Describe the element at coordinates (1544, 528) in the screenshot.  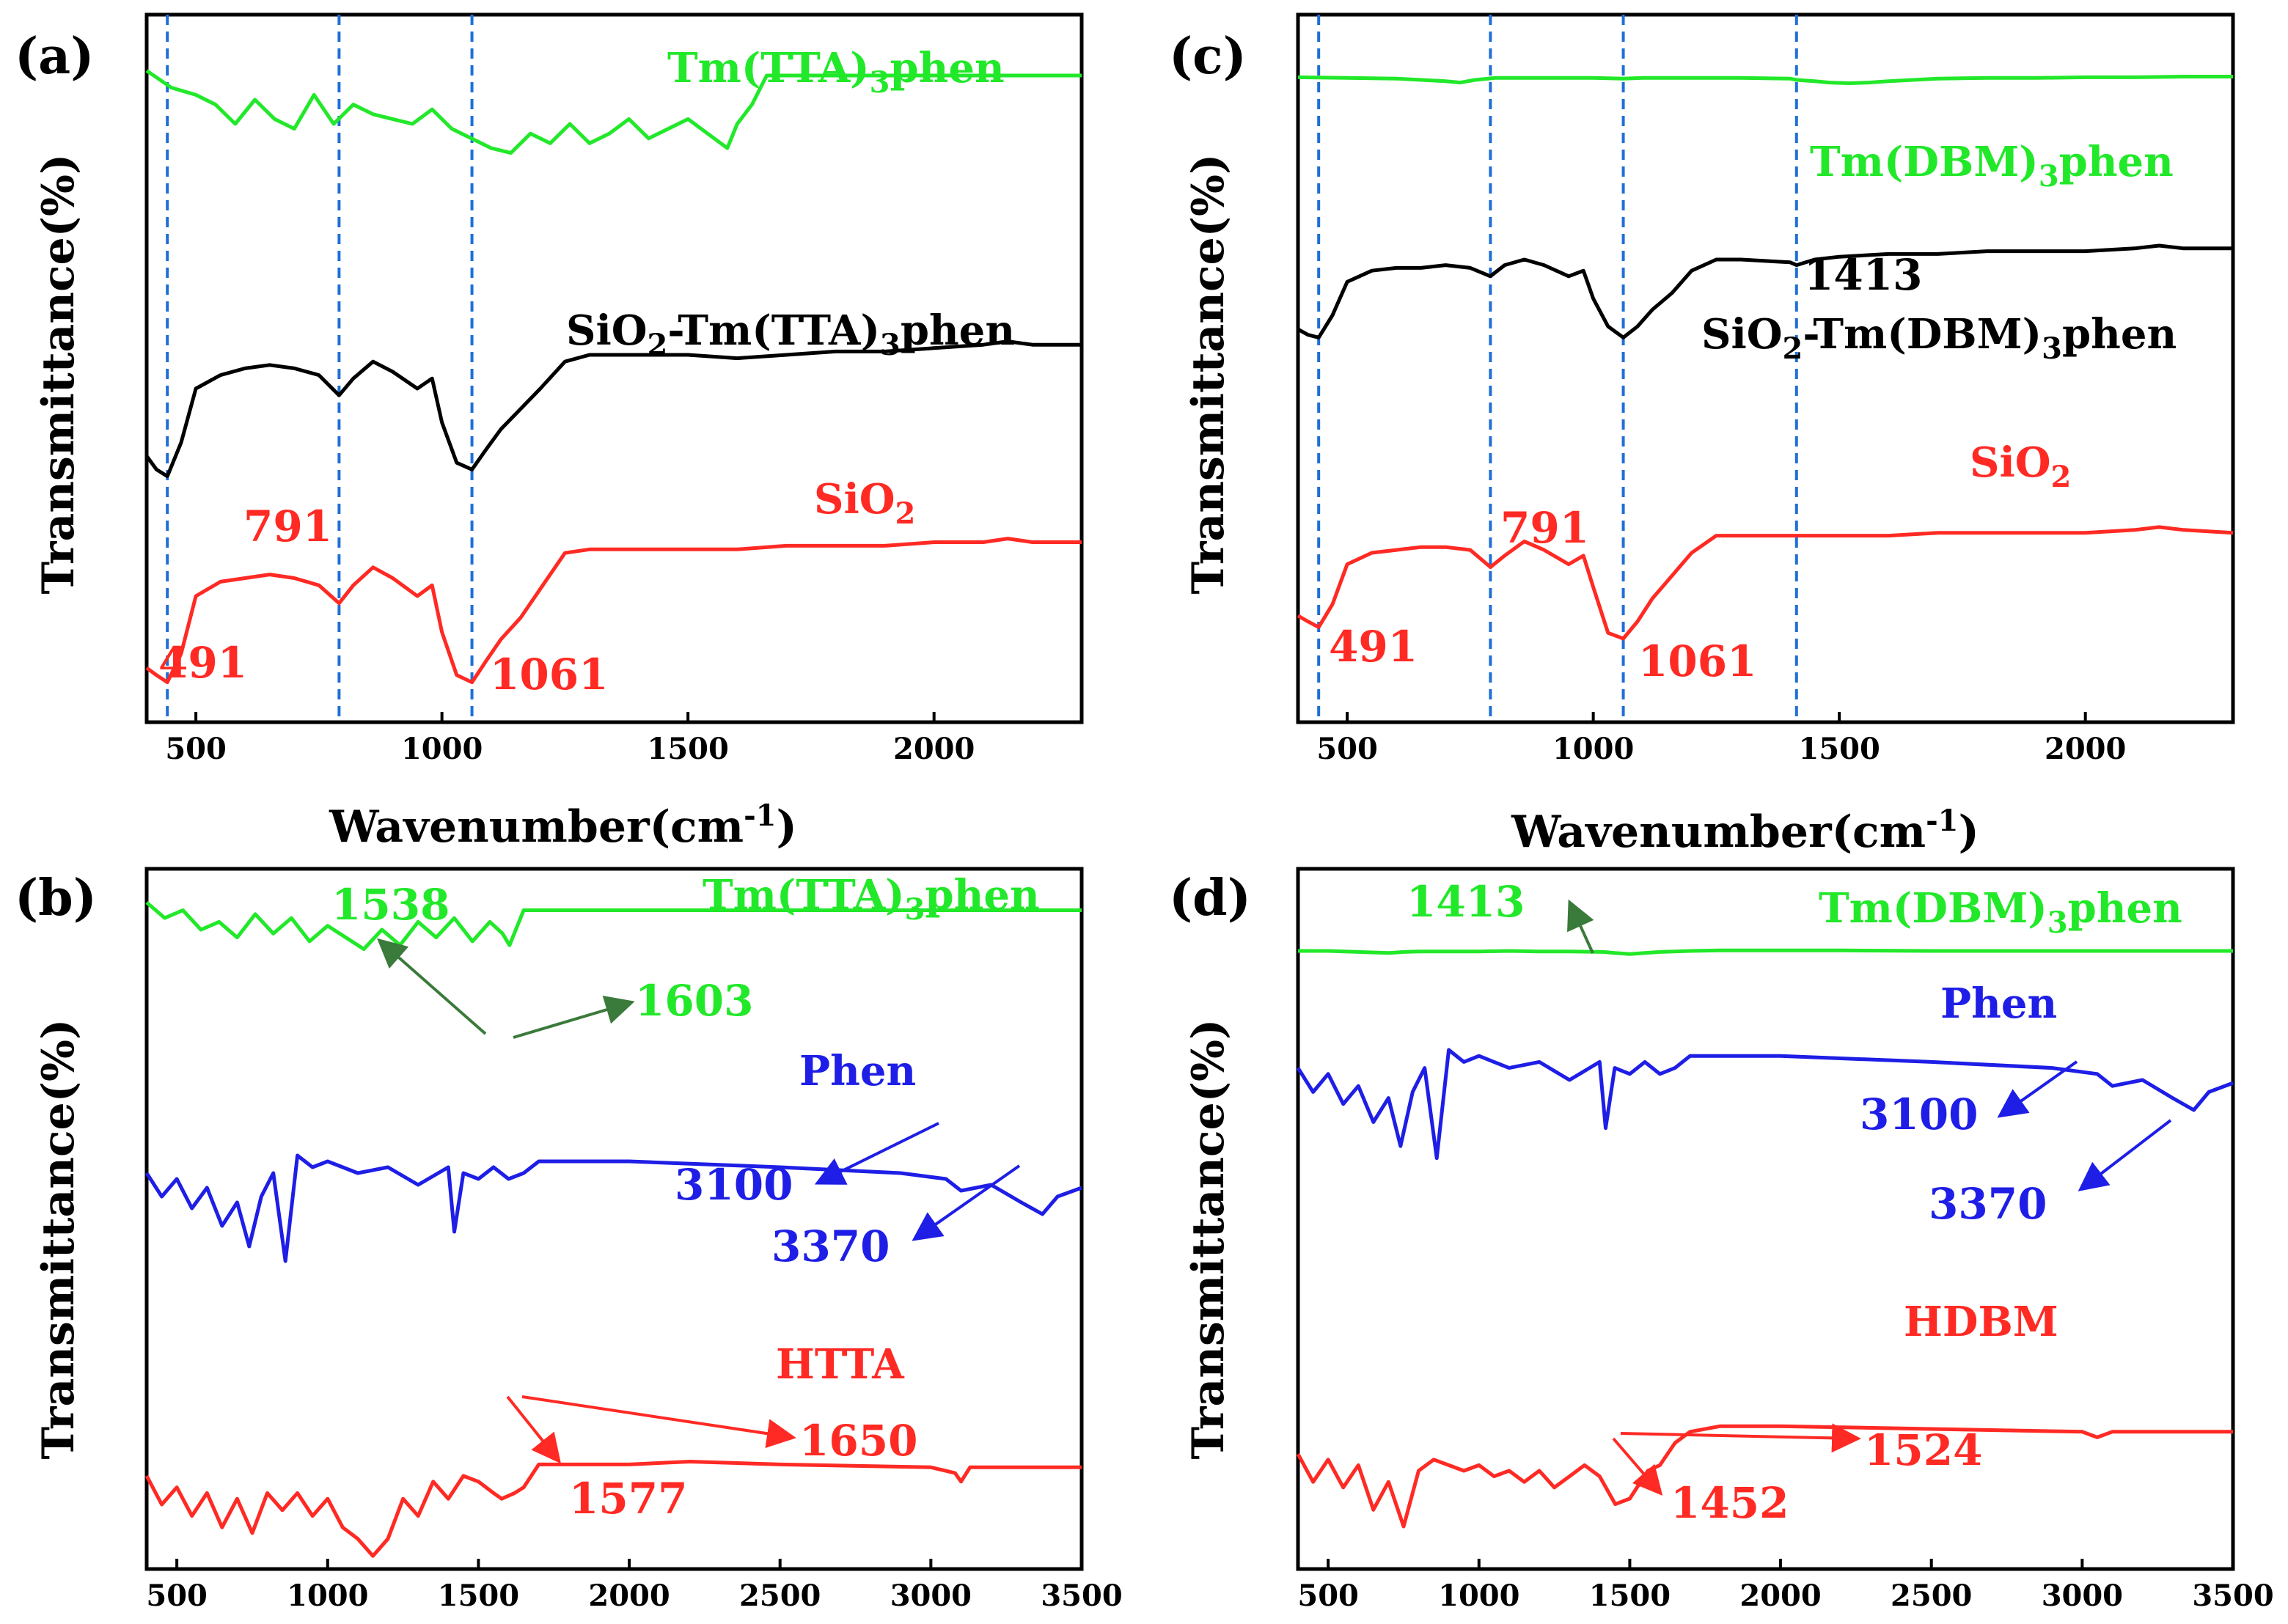
I see `panel-c-peak-791: 791` at that location.